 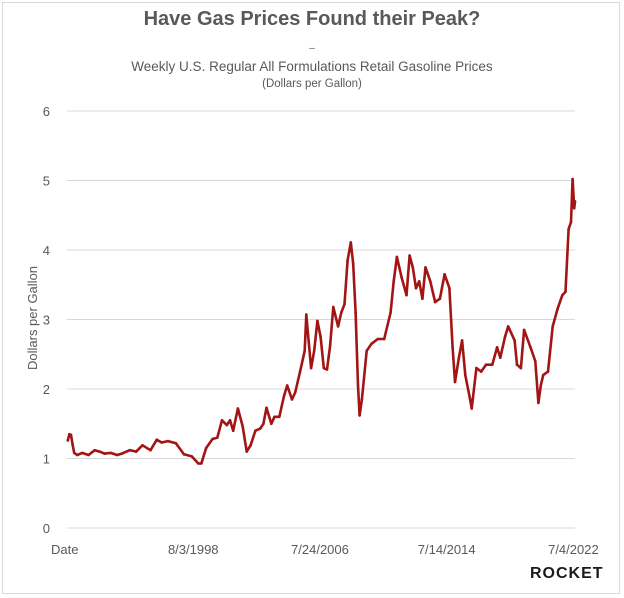 I want to click on x-tick-label: 7/24/2006, so click(x=320, y=549).